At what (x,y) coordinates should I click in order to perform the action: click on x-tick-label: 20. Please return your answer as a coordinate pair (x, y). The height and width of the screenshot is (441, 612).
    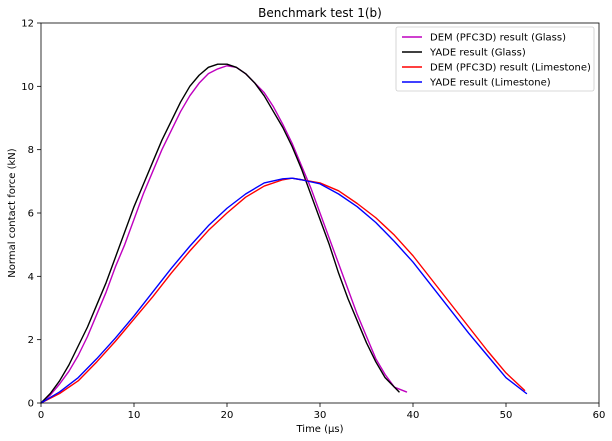
    Looking at the image, I should click on (227, 415).